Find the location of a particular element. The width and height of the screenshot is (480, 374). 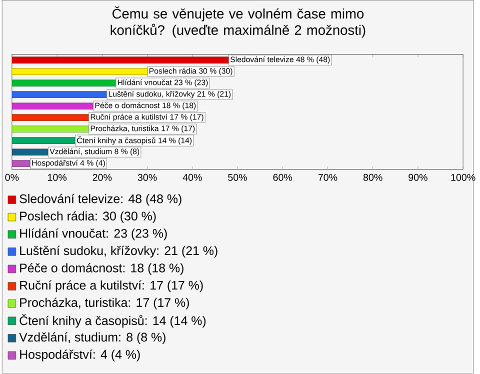

x-tick-label: 20% is located at coordinates (102, 178).